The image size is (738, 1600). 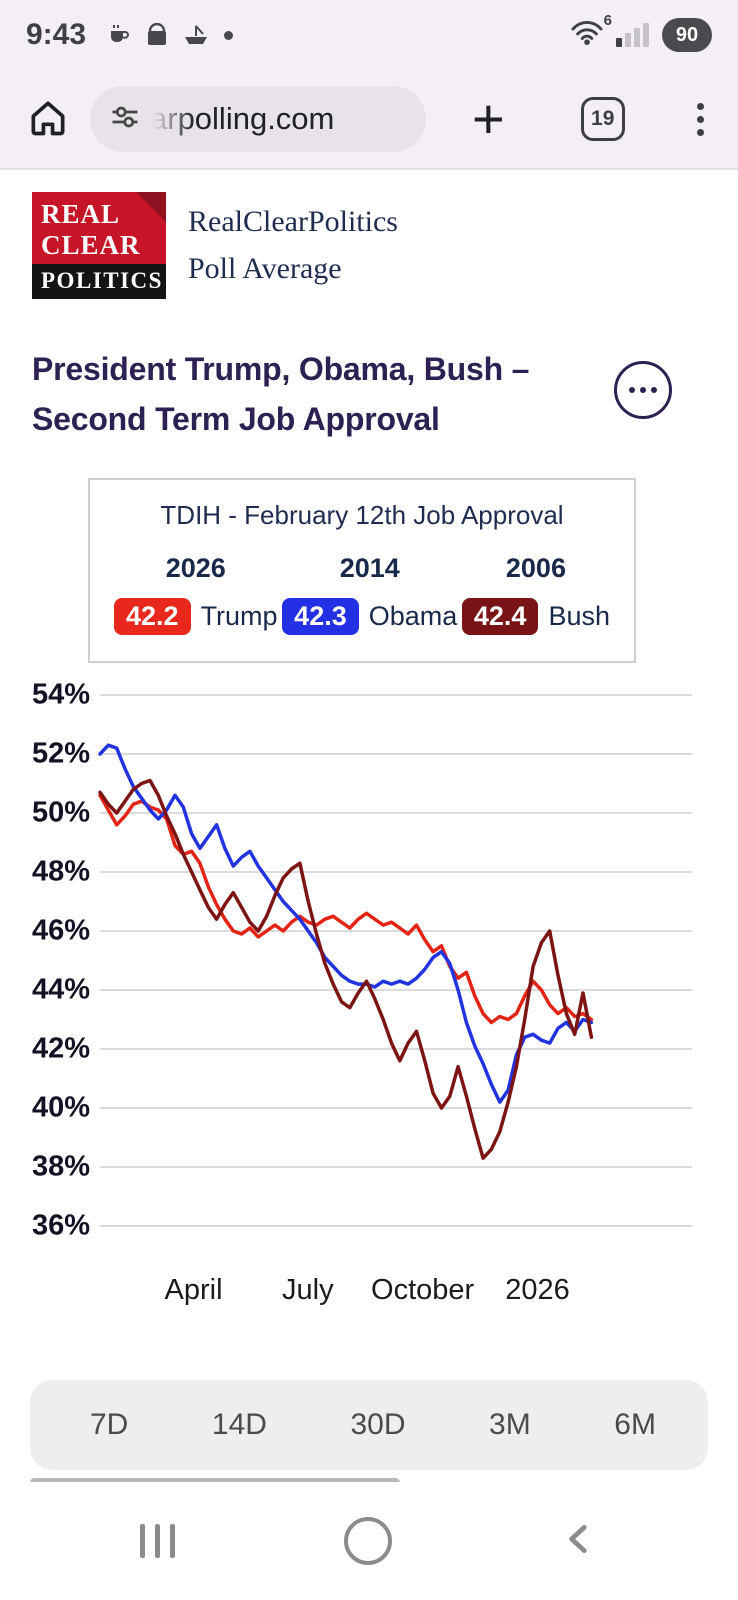 I want to click on android-home-button, so click(x=367, y=1541).